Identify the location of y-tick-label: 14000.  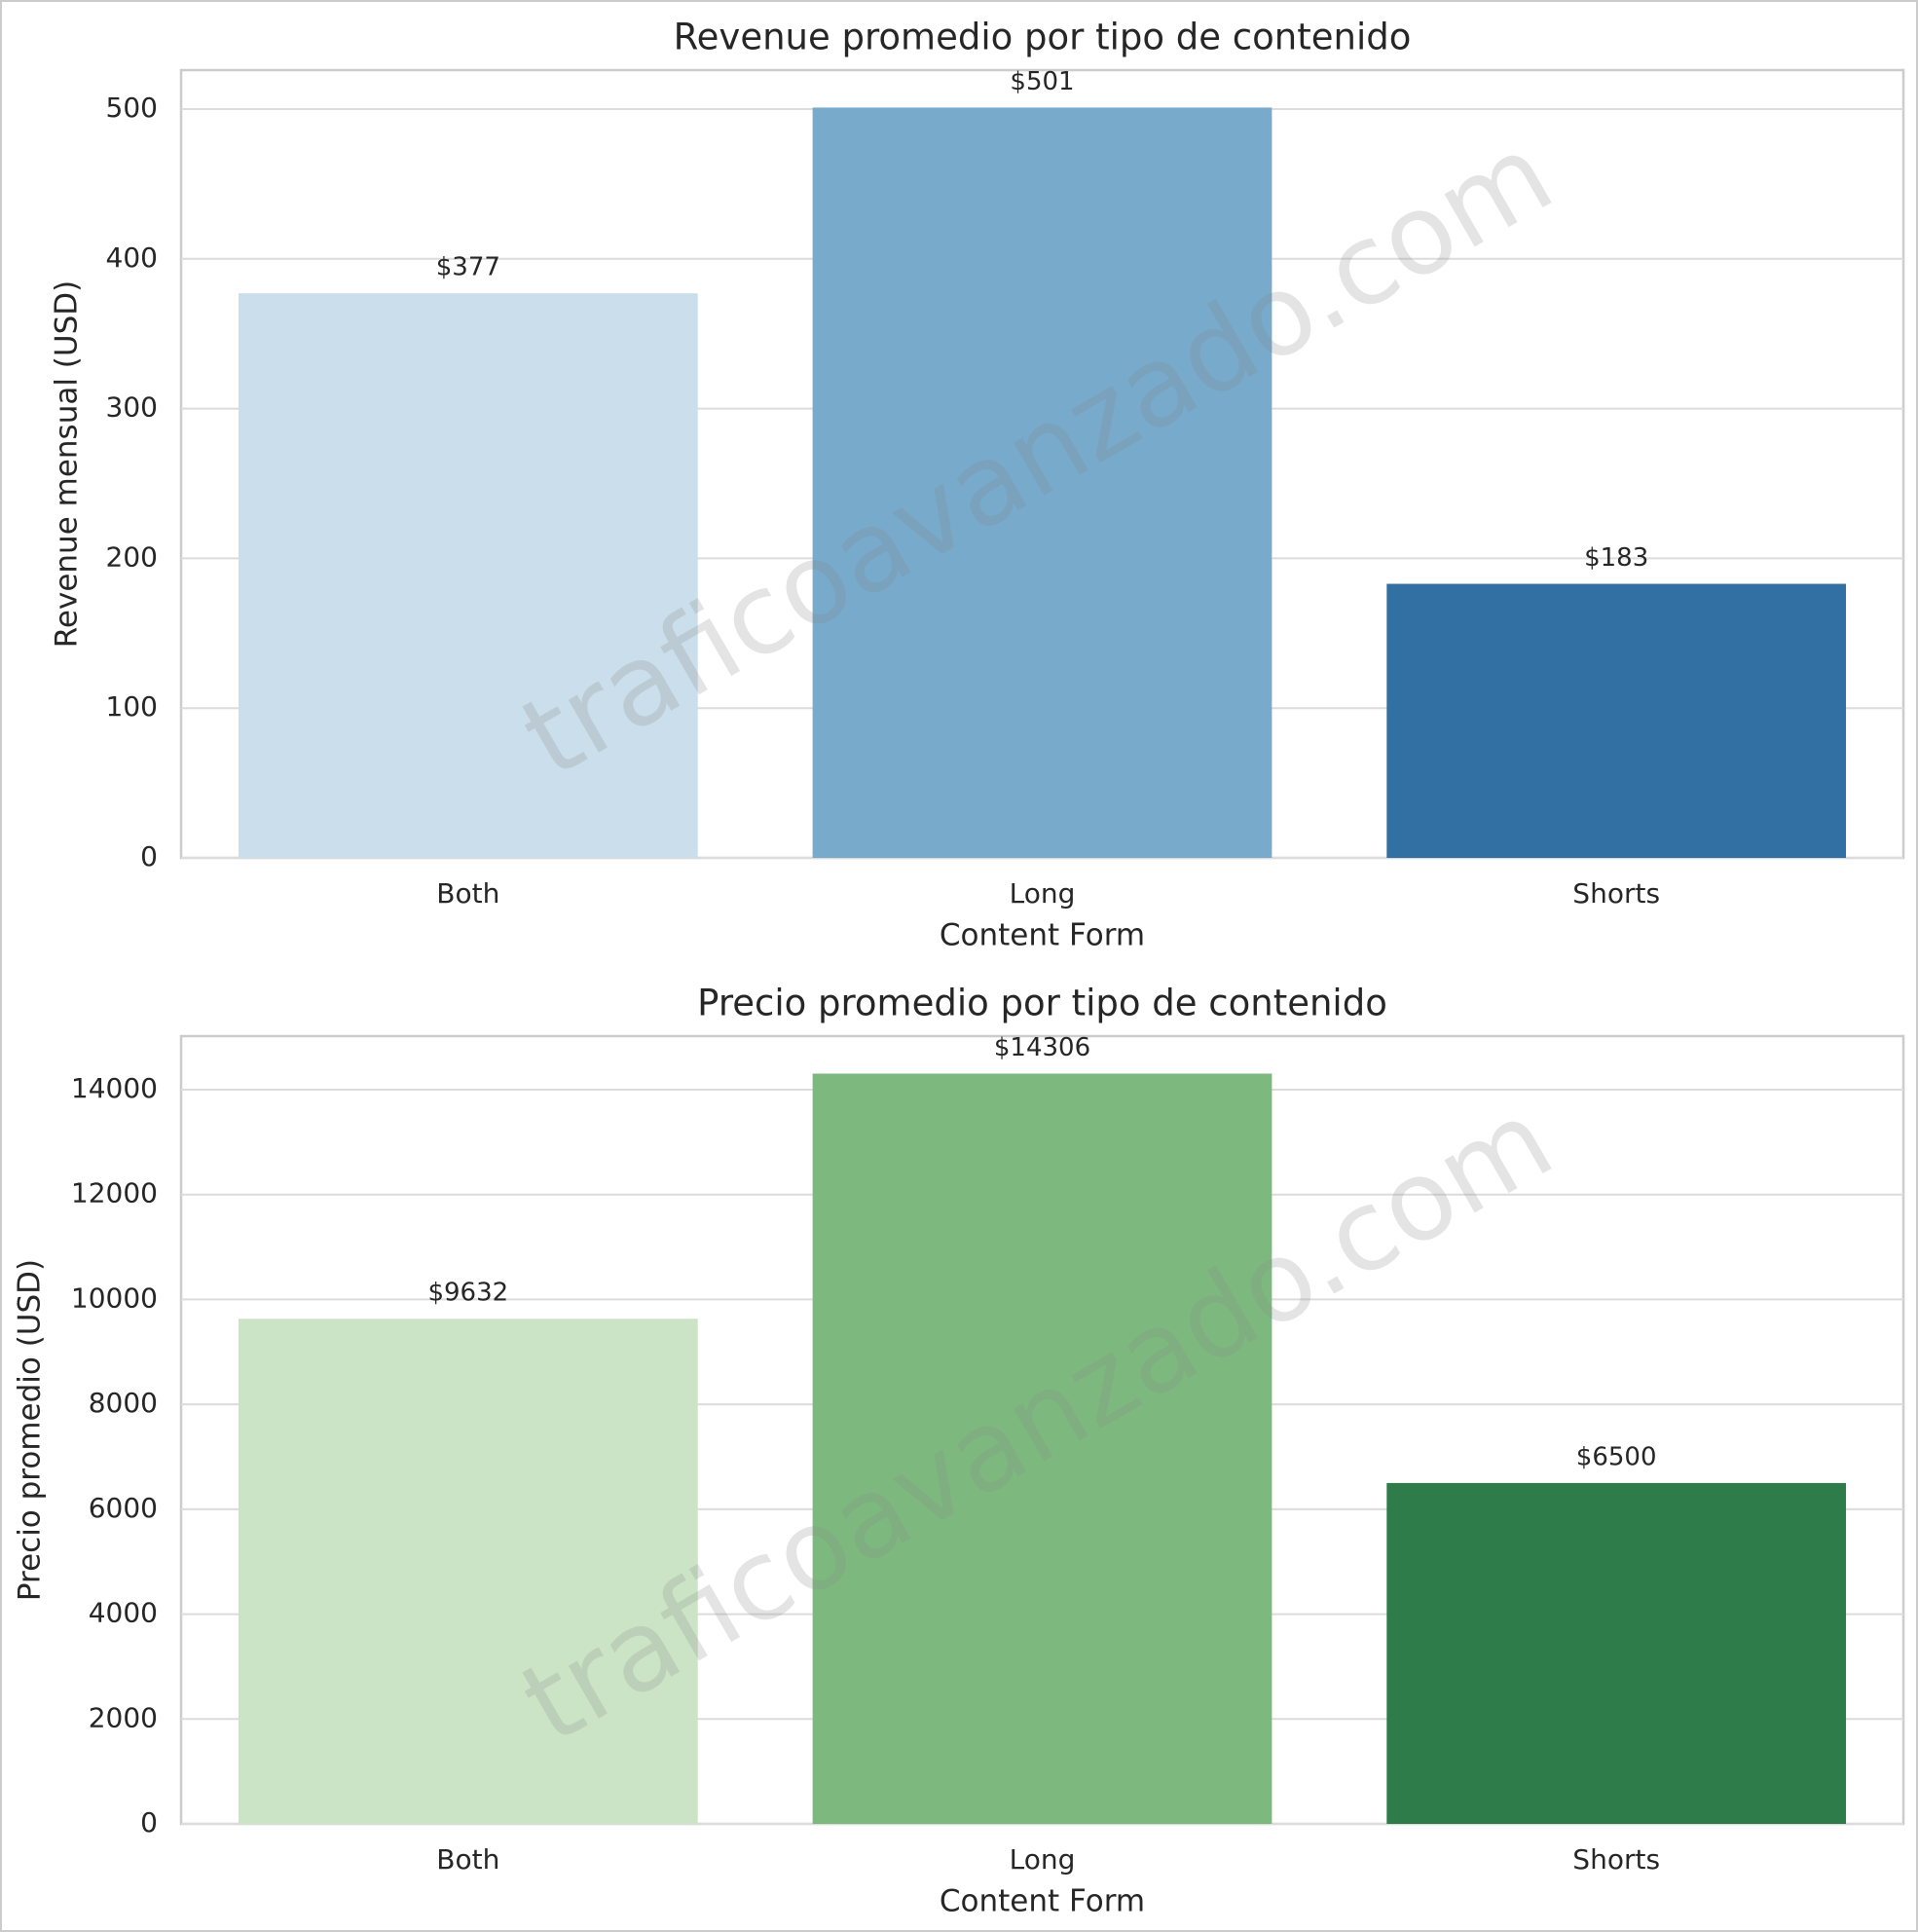
(114, 1088).